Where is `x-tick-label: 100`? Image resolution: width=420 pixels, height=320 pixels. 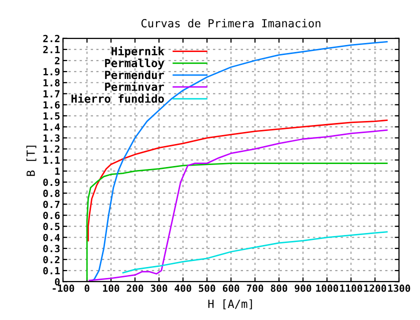
x-tick-label: 100 is located at coordinates (111, 288).